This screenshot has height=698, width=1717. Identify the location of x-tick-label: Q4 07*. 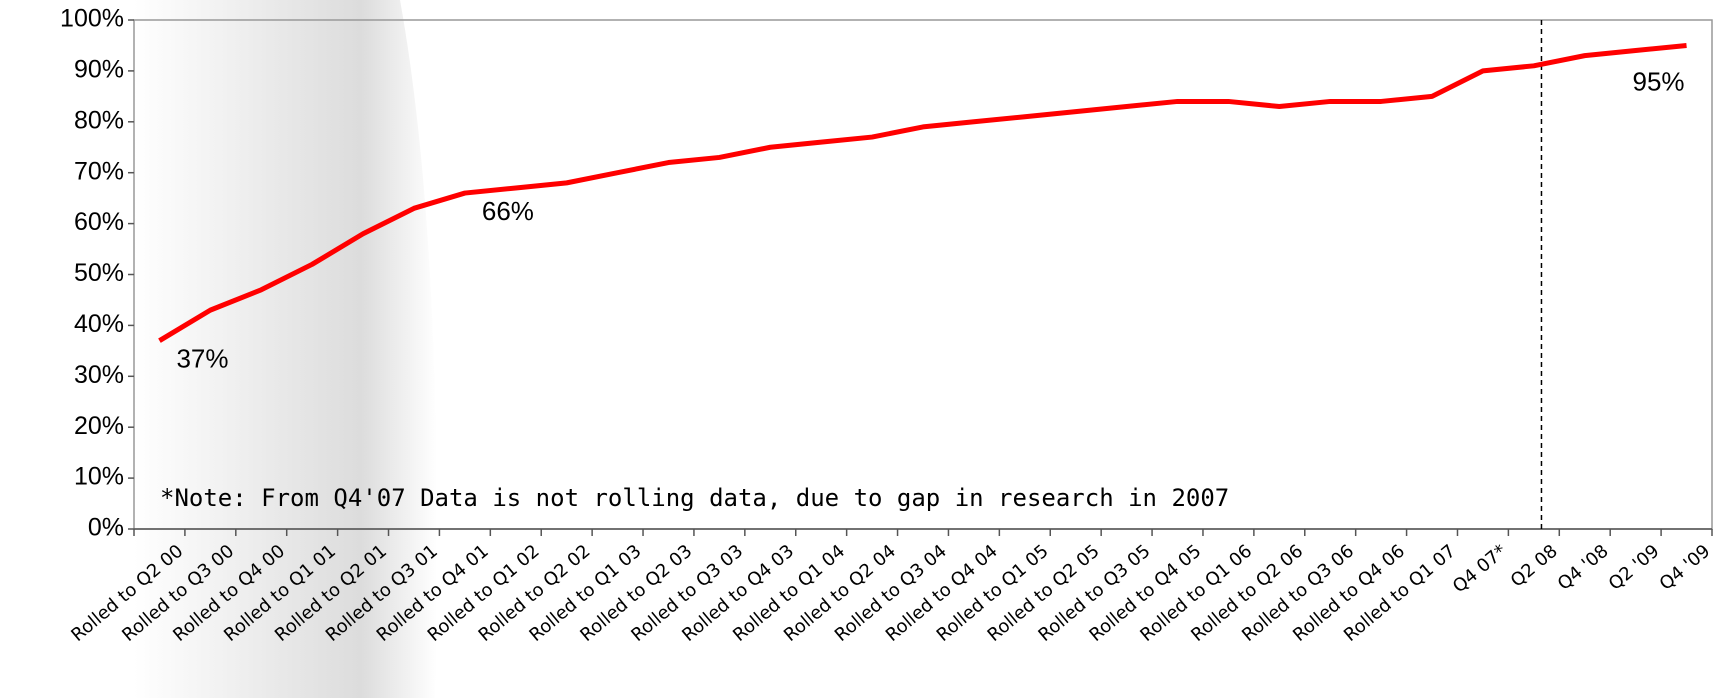
(1480, 569).